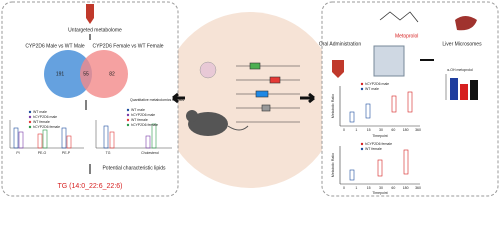 The height and width of the screenshot is (240, 500). Describe the element at coordinates (104, 74) in the screenshot. I see `venn-right` at that location.